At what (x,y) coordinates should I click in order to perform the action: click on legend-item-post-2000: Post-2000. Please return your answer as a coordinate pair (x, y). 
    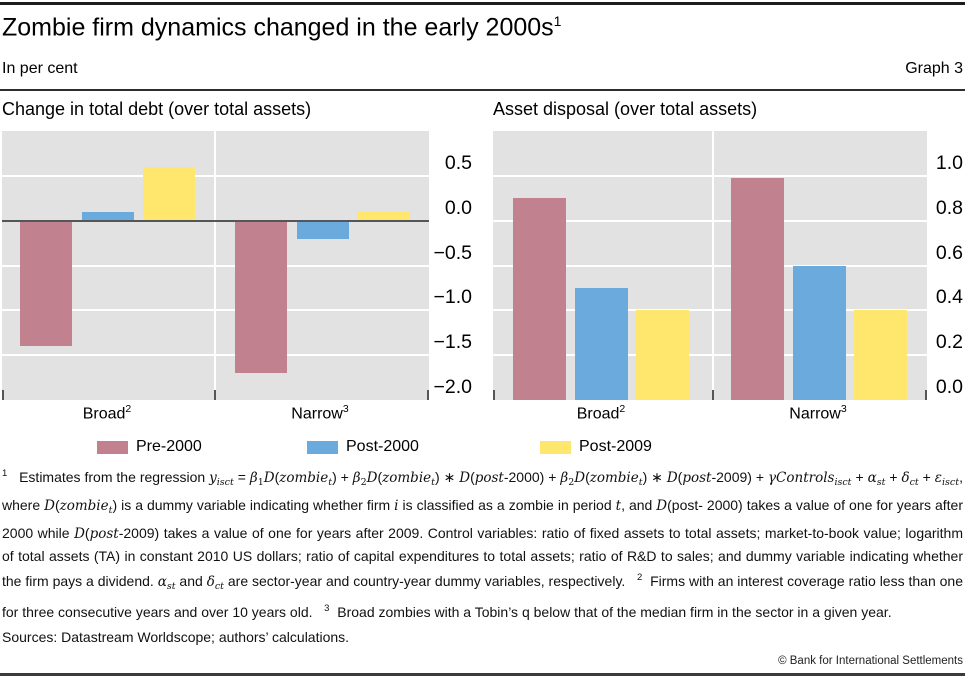
    Looking at the image, I should click on (363, 447).